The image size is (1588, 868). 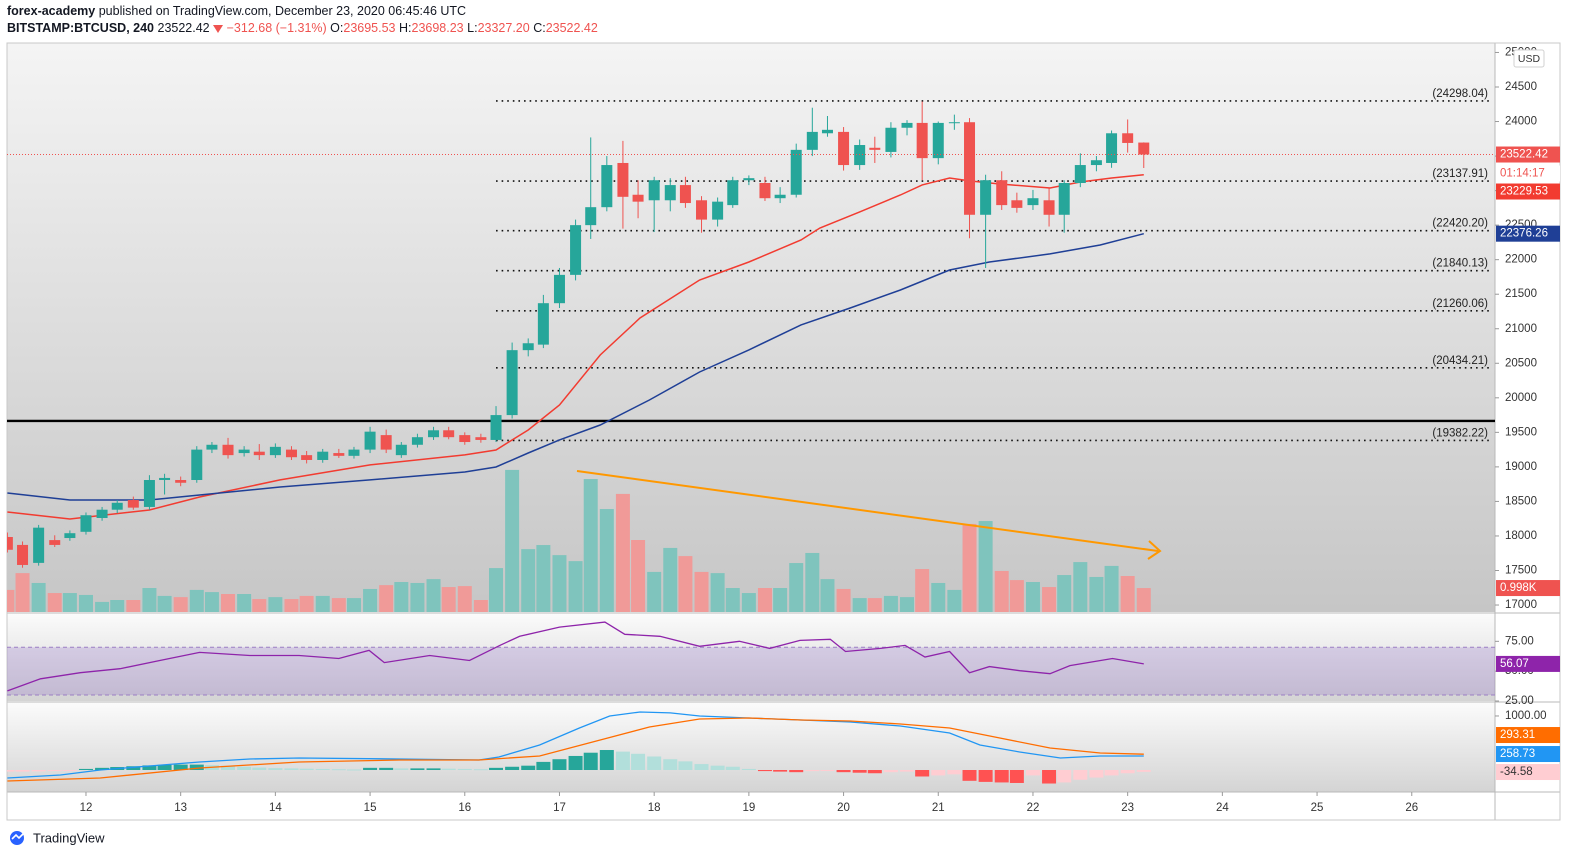 What do you see at coordinates (1519, 701) in the screenshot?
I see `y-tick-label: 25.00` at bounding box center [1519, 701].